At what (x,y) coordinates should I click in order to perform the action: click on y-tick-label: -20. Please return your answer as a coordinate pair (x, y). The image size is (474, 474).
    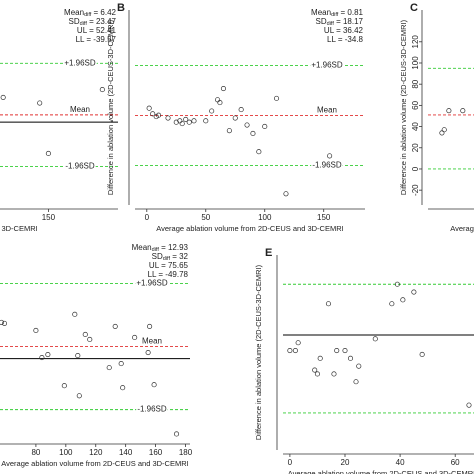
    Looking at the image, I should click on (415, 190).